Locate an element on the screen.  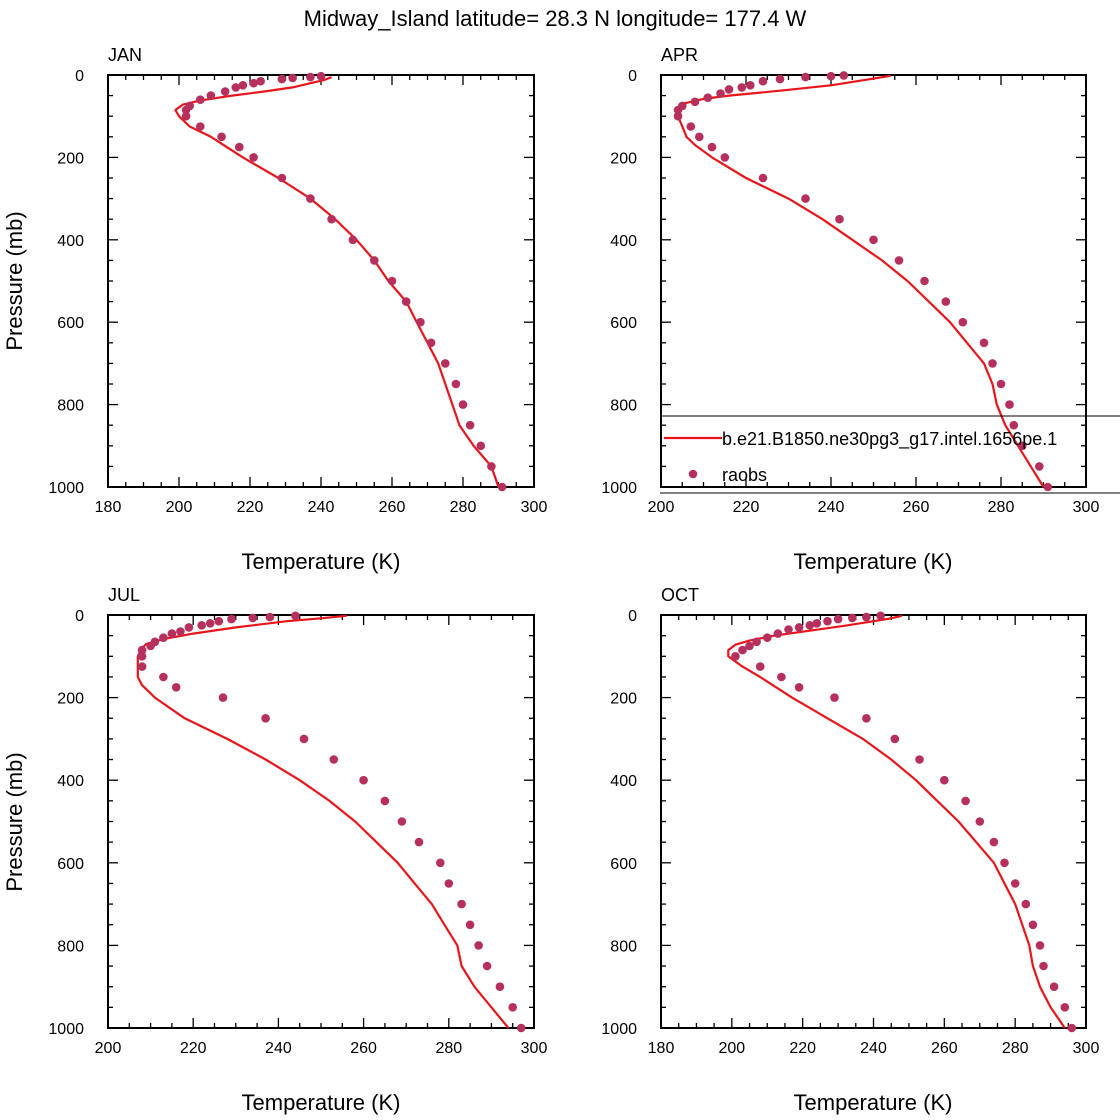
x-tick-label: 200 is located at coordinates (179, 507).